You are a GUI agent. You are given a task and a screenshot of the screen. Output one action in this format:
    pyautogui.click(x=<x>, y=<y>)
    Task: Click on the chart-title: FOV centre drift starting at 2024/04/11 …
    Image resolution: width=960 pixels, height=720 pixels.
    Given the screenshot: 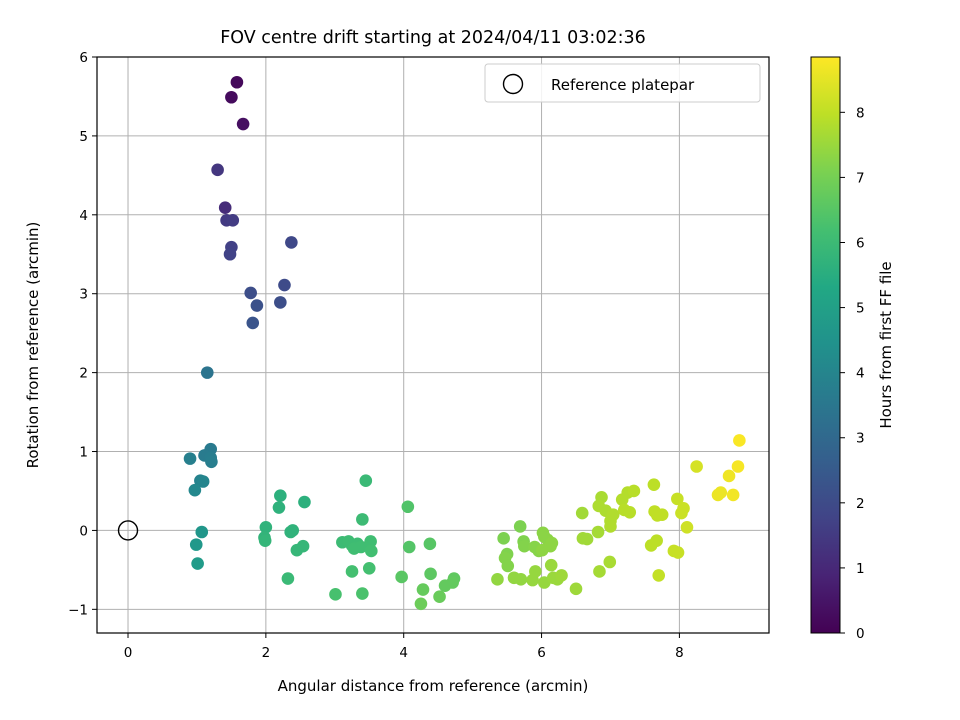 What is the action you would take?
    pyautogui.click(x=433, y=38)
    